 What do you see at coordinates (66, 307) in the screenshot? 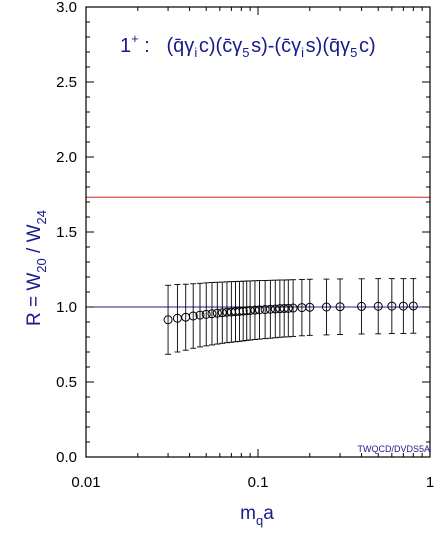
I see `y-tick-label: 1.0` at bounding box center [66, 307].